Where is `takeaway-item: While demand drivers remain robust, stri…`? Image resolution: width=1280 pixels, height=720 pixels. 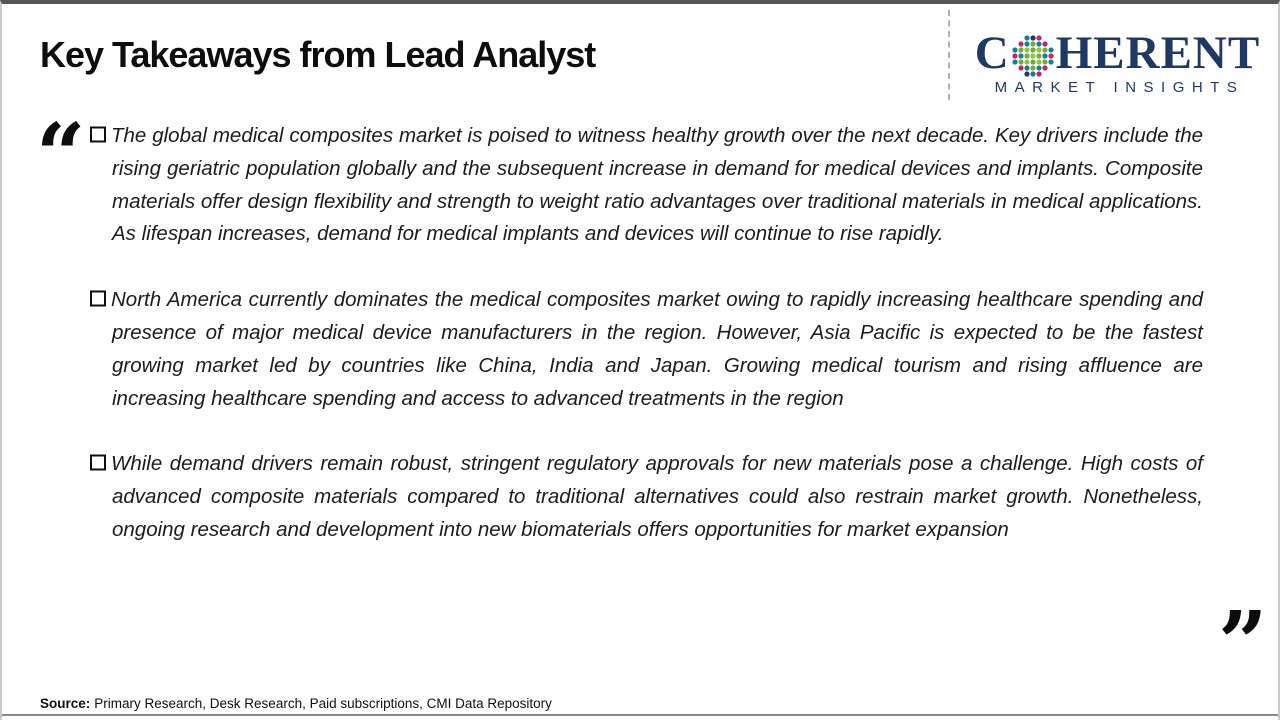 takeaway-item: While demand drivers remain robust, stri… is located at coordinates (646, 497).